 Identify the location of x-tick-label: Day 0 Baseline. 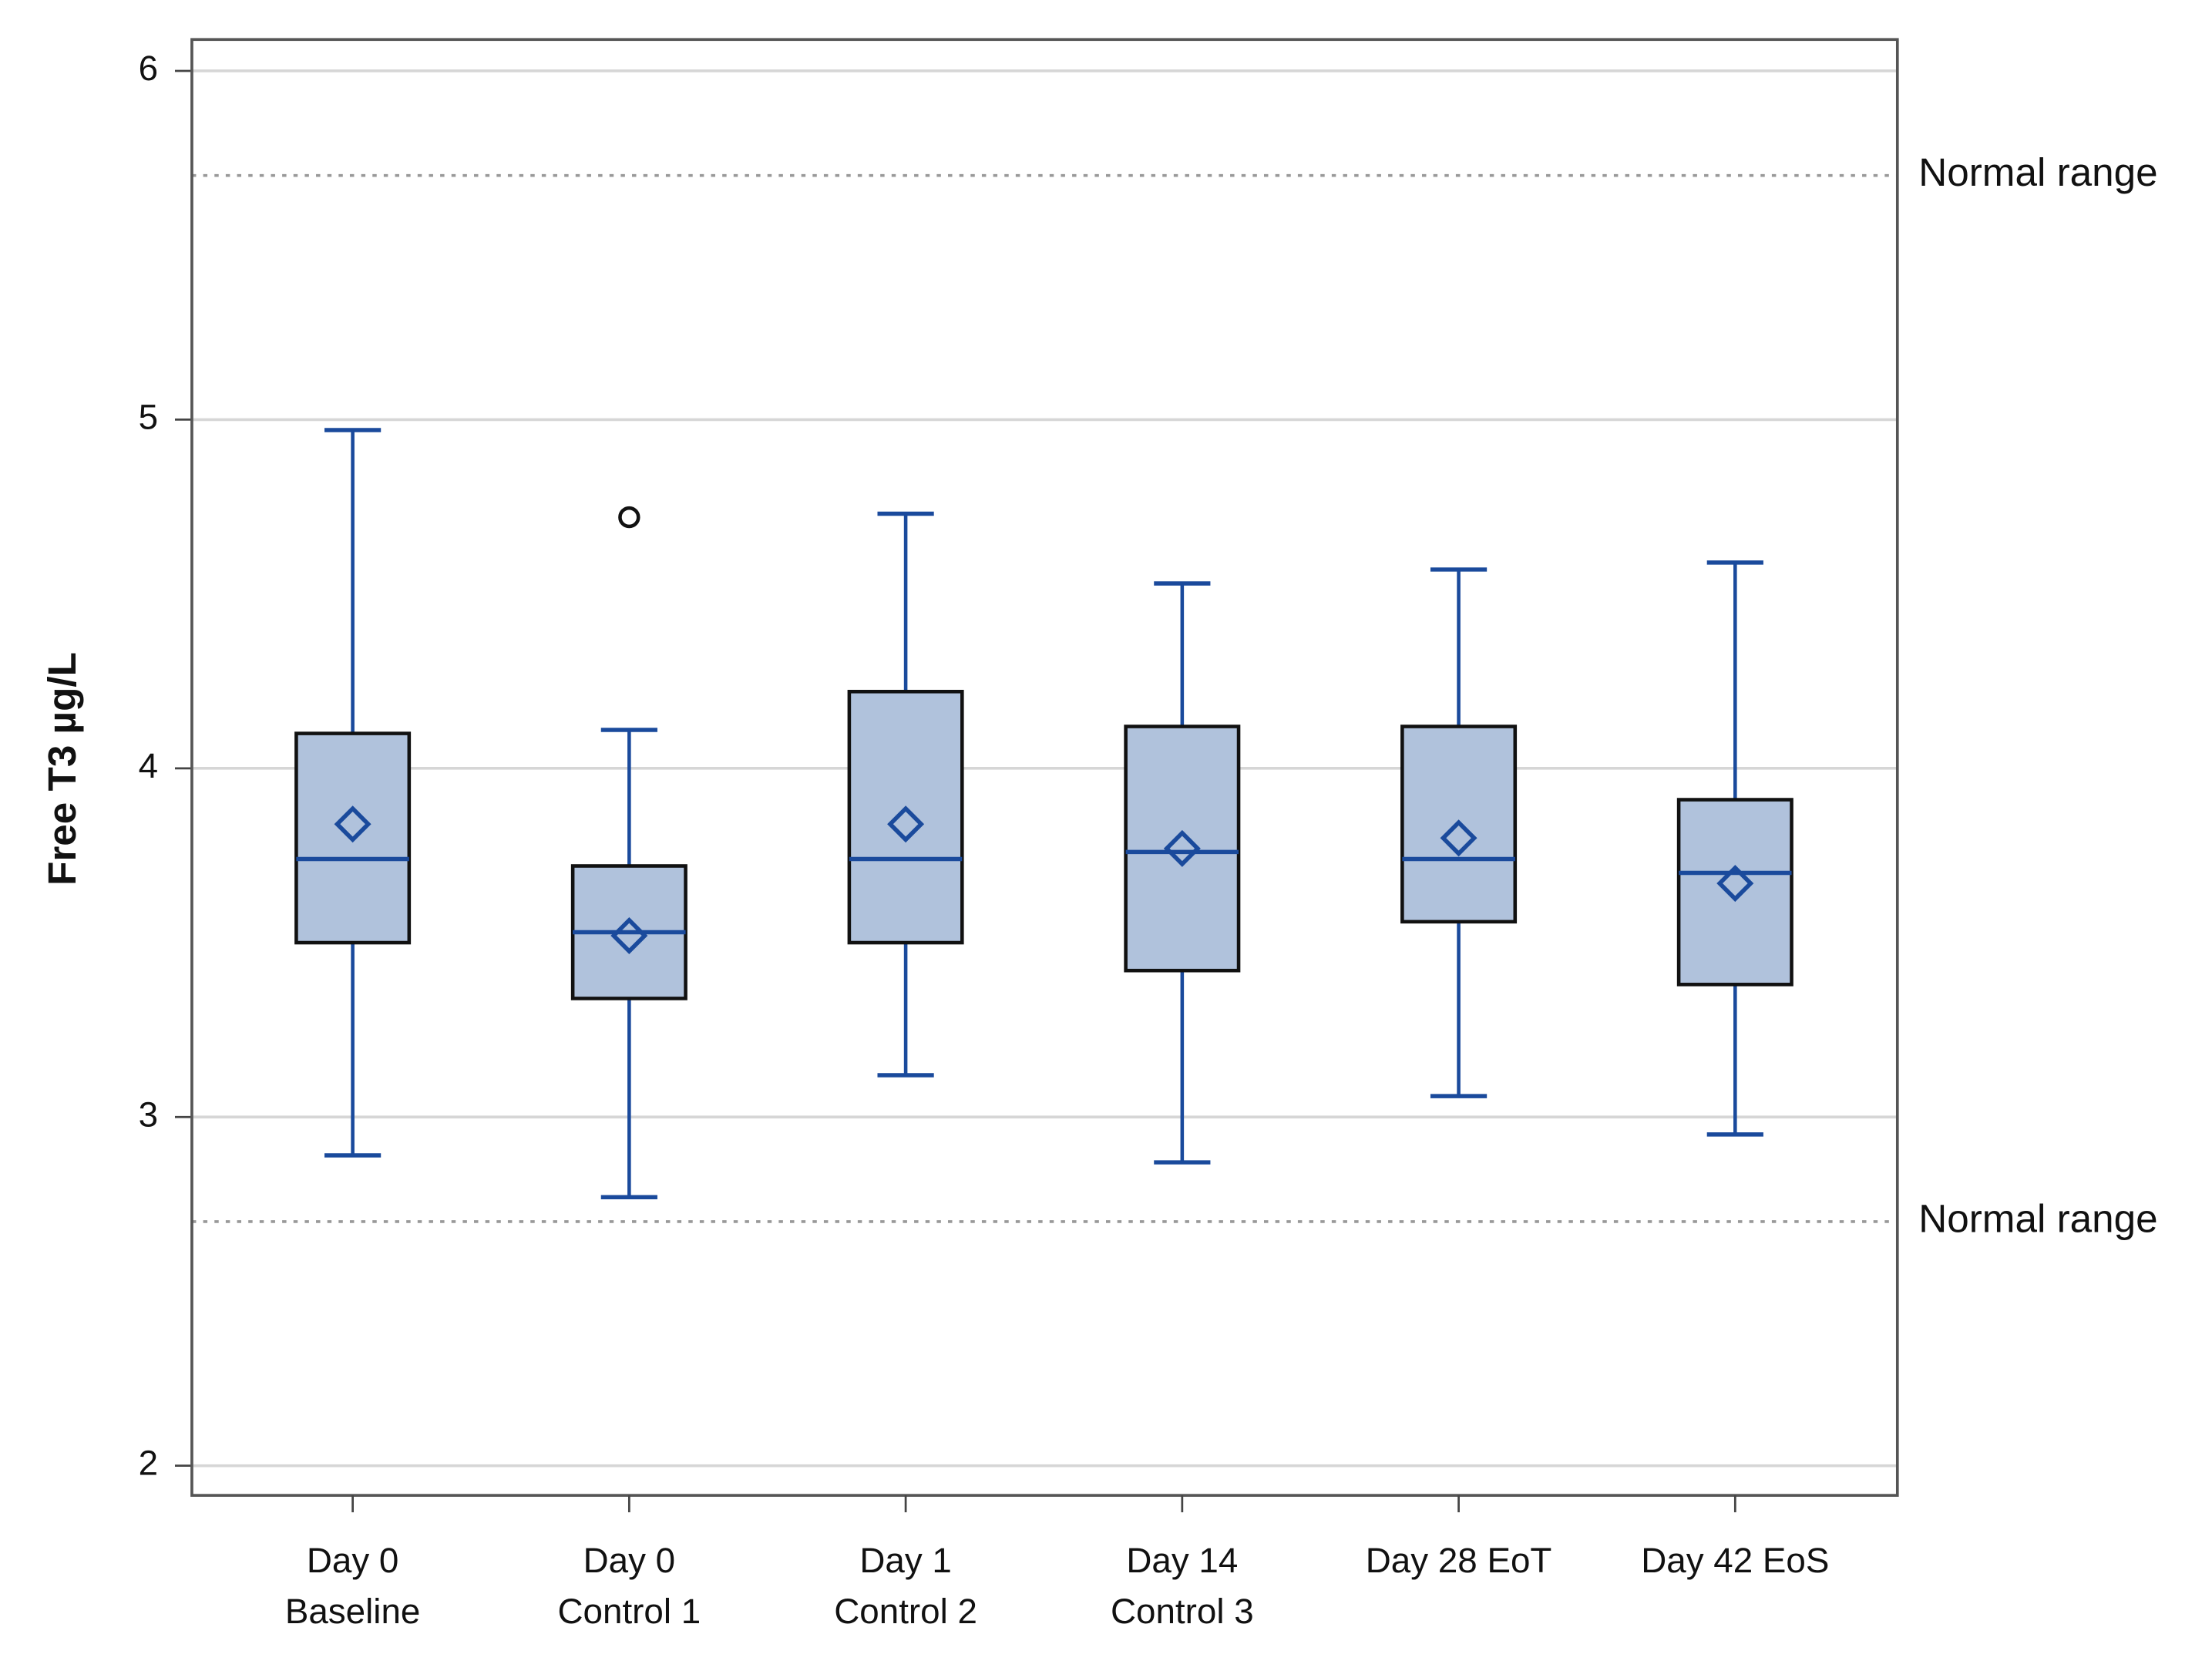
(353, 1586).